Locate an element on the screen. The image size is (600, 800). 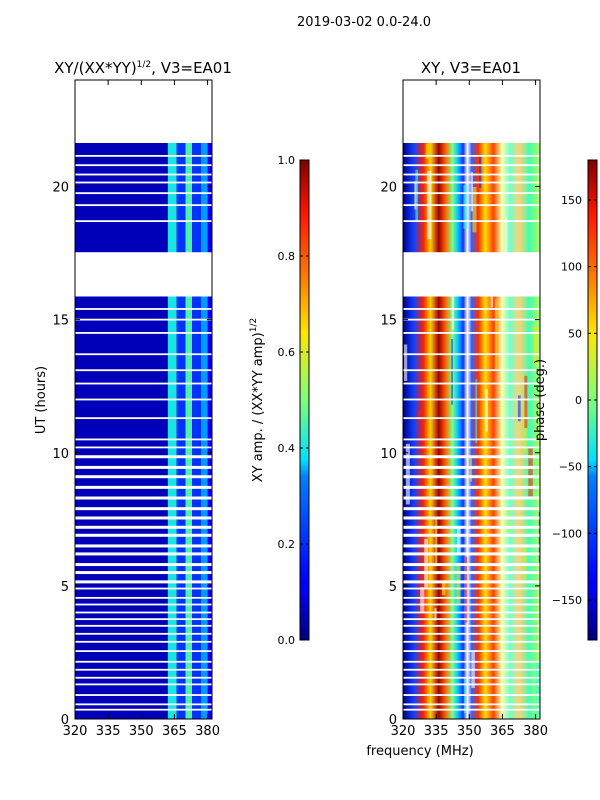
amp-colorbar-tick-label-5: 1.0 is located at coordinates (287, 160).